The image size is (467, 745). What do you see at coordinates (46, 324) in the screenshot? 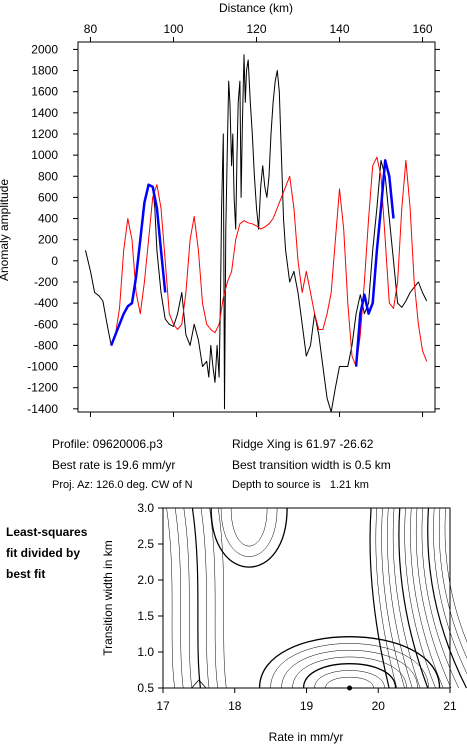
I see `top-y-tick-label: -600` at bounding box center [46, 324].